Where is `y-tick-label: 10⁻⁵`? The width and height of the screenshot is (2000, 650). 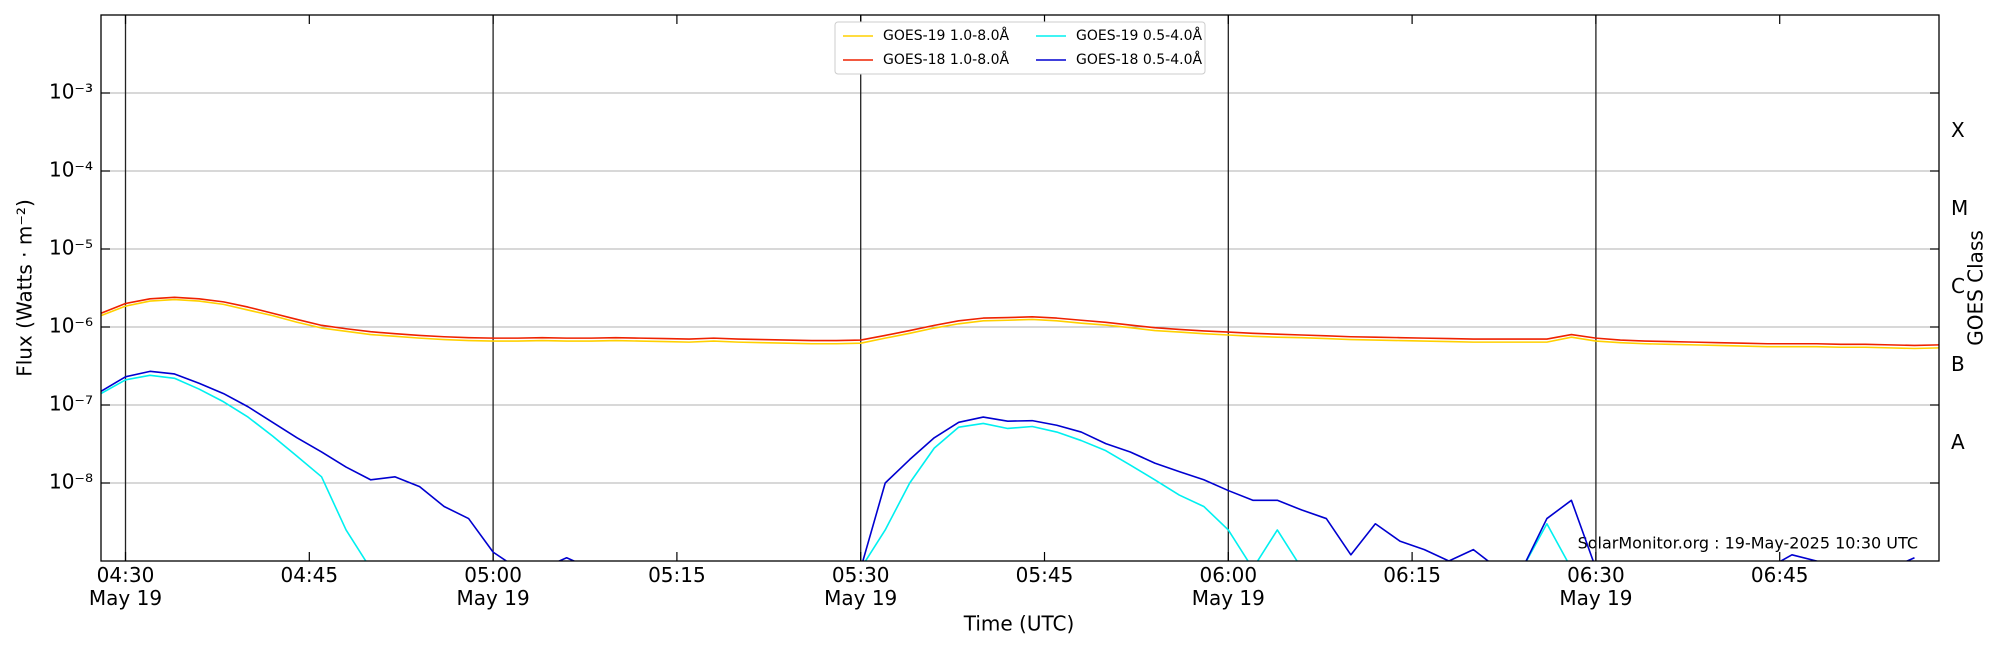
y-tick-label: 10⁻⁵ is located at coordinates (71, 248).